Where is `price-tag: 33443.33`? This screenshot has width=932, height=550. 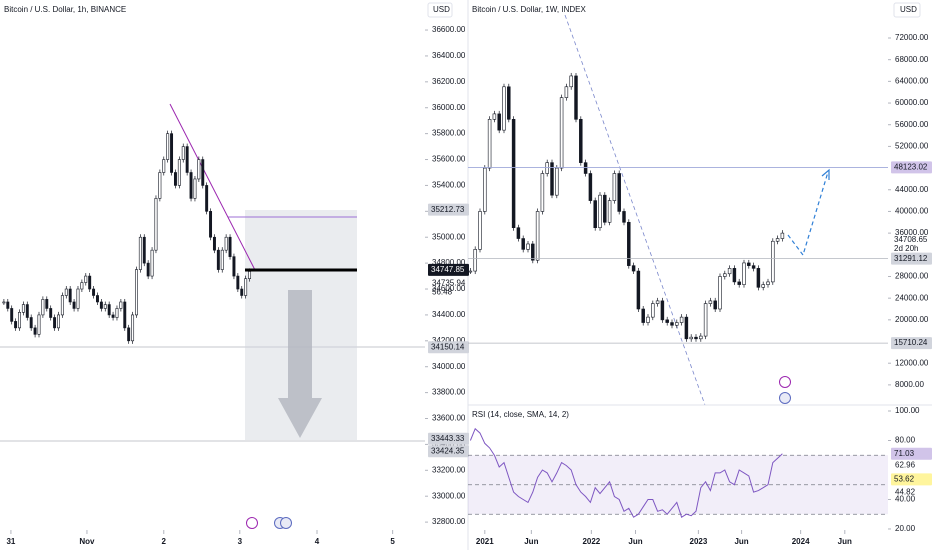
price-tag: 33443.33 is located at coordinates (448, 438).